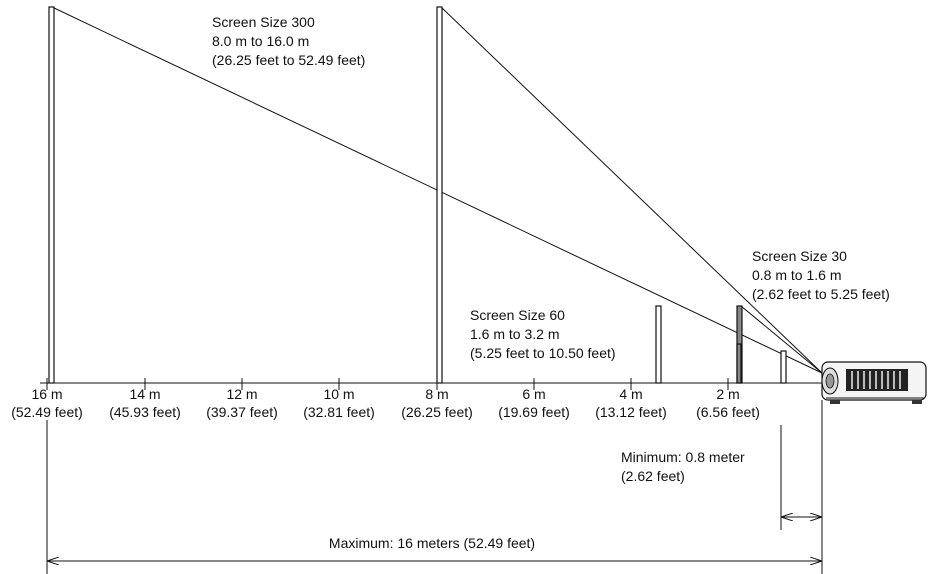  Describe the element at coordinates (432, 543) in the screenshot. I see `maximum-label: Maximum: 16 meters (52.49 feet)` at that location.